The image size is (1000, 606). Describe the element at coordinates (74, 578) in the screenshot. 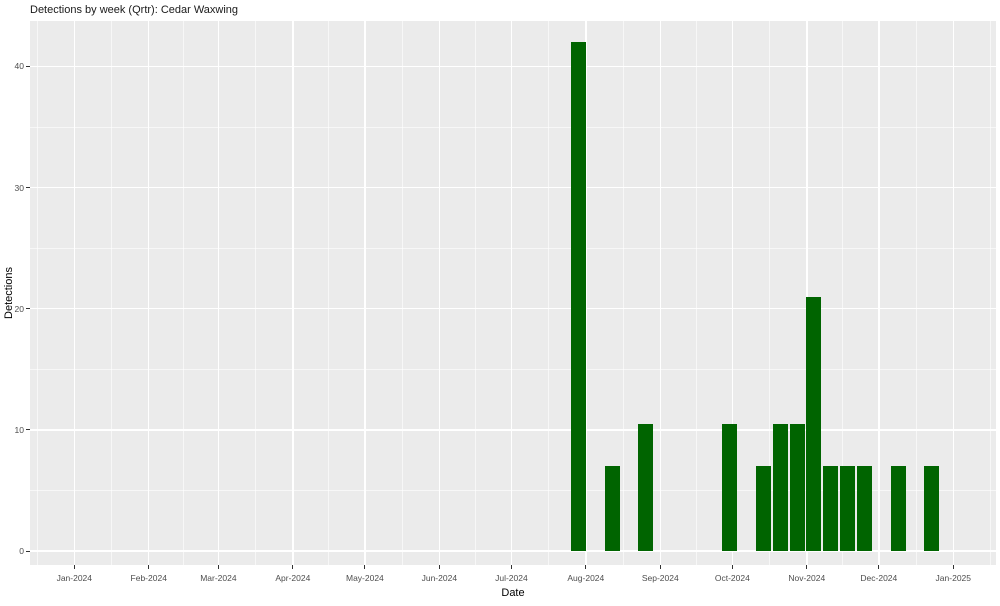

I see `x-tick-label: Jan-2024` at that location.